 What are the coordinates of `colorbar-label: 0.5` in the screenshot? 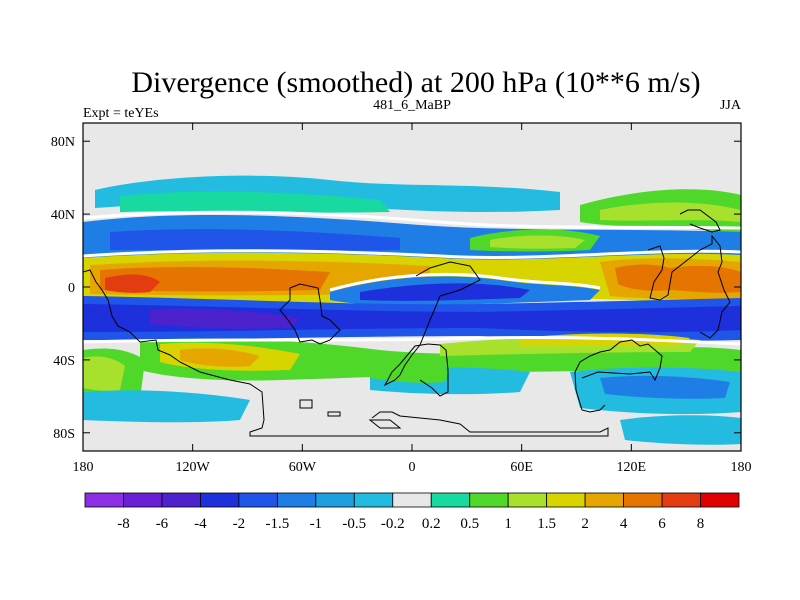 It's located at (469, 524).